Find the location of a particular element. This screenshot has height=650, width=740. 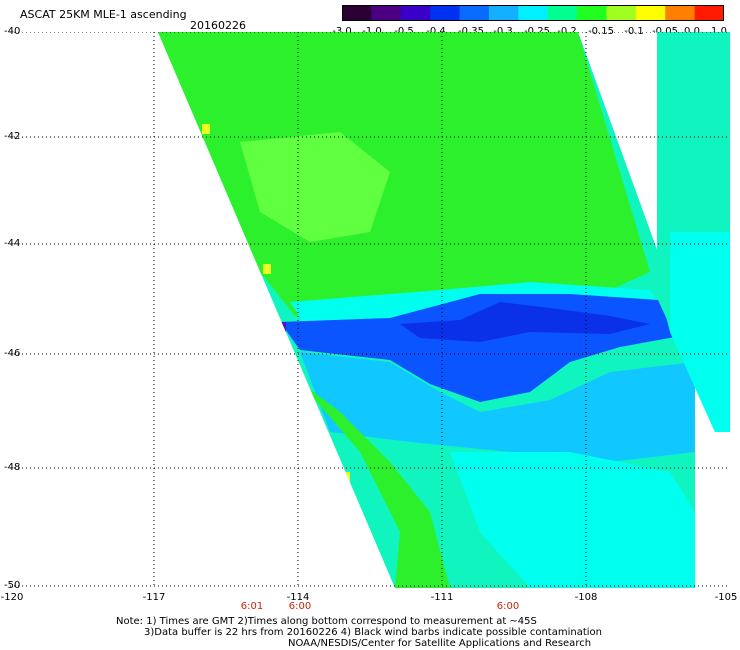

lon-label: -120 is located at coordinates (12, 597).